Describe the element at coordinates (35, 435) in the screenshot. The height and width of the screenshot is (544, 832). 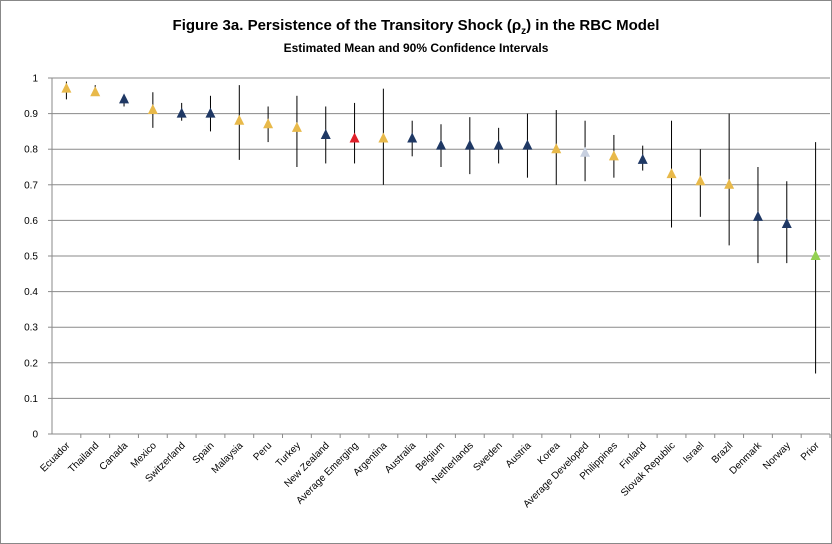
I see `y-tick-label: 0` at that location.